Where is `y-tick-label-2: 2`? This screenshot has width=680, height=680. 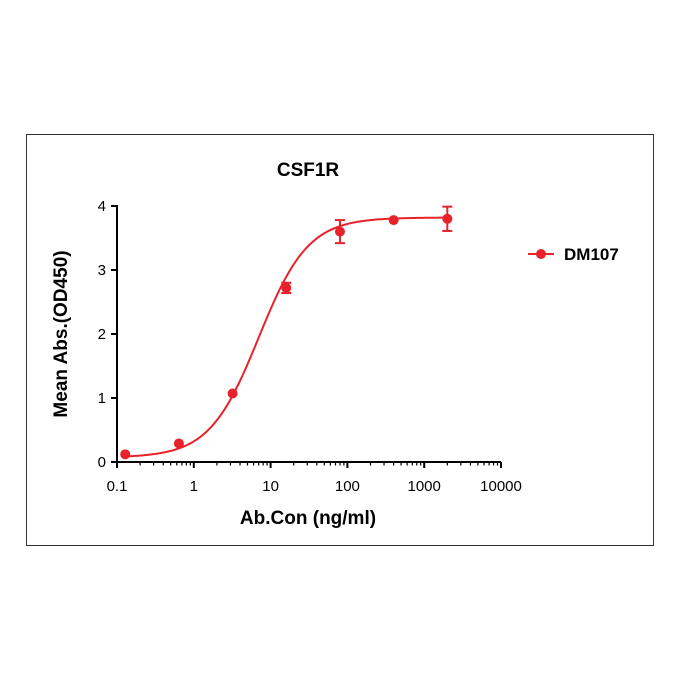 y-tick-label-2: 2 is located at coordinates (102, 334).